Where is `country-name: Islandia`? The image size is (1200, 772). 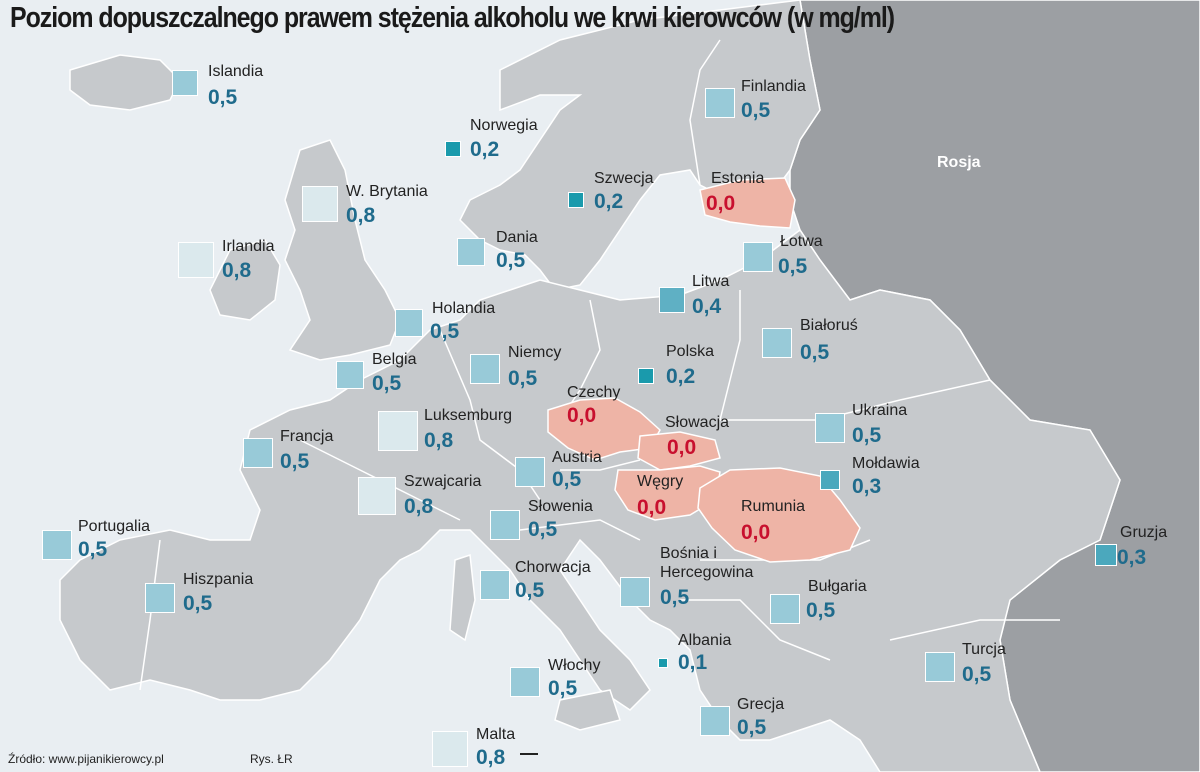
country-name: Islandia is located at coordinates (236, 71).